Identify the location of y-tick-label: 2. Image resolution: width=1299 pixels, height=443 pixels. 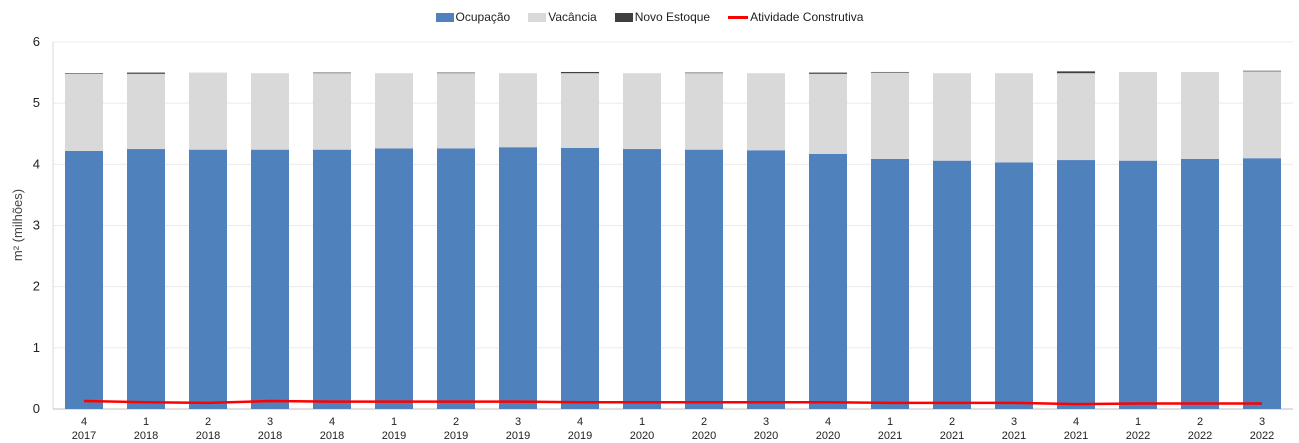
(36, 286).